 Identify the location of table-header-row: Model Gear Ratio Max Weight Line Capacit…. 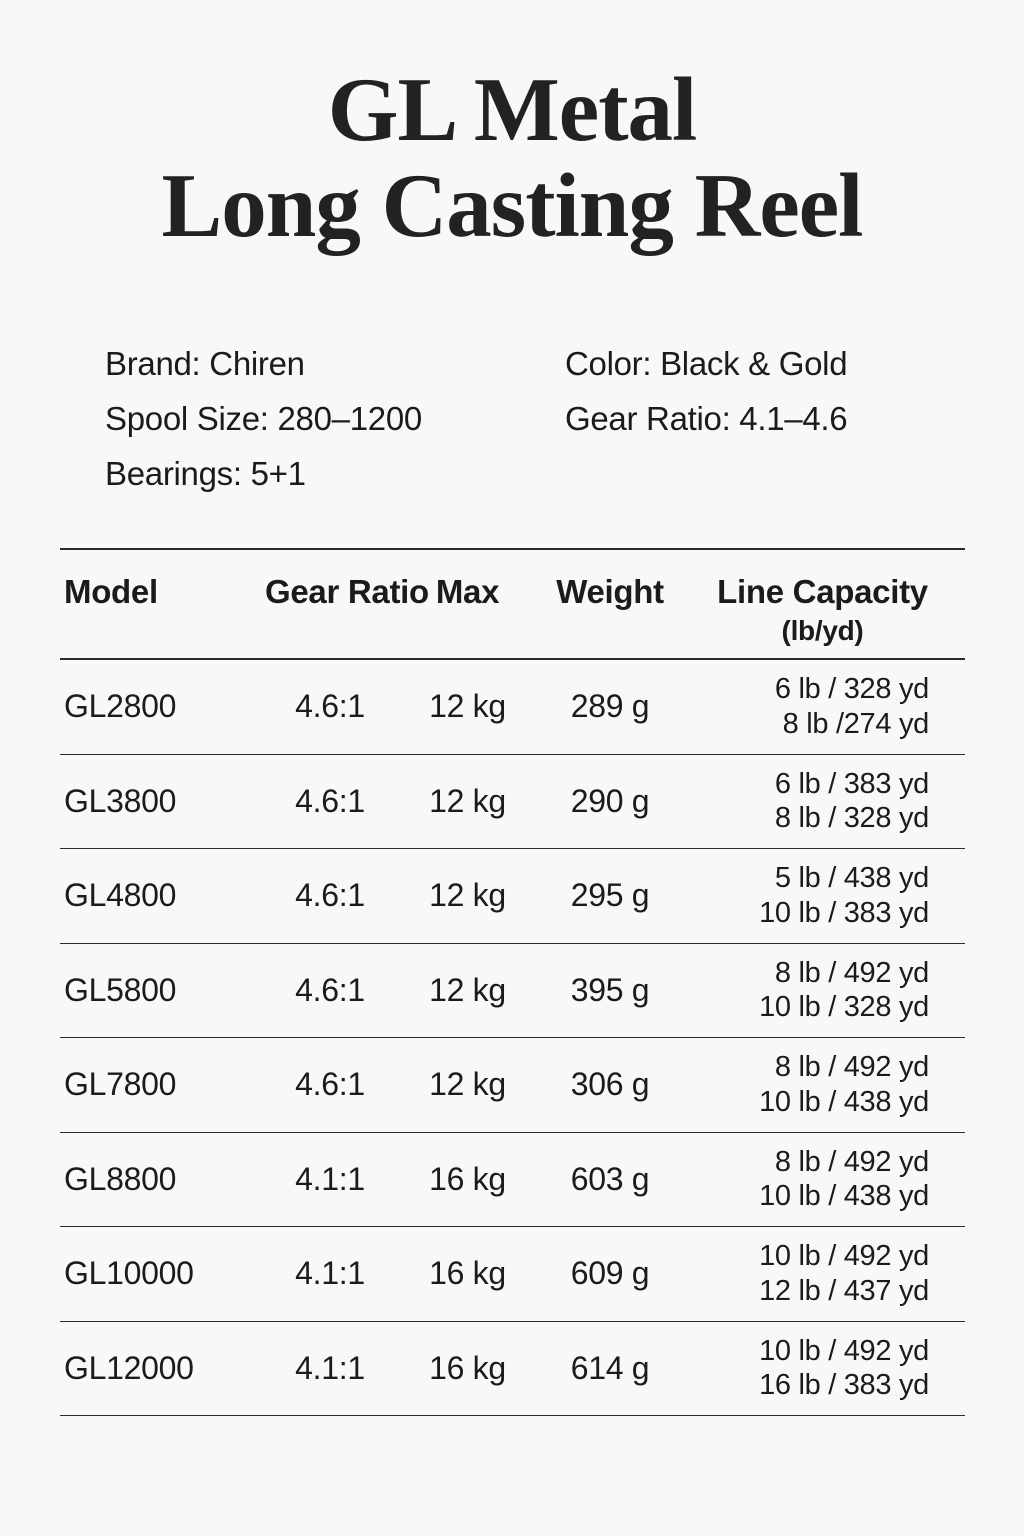
(512, 605).